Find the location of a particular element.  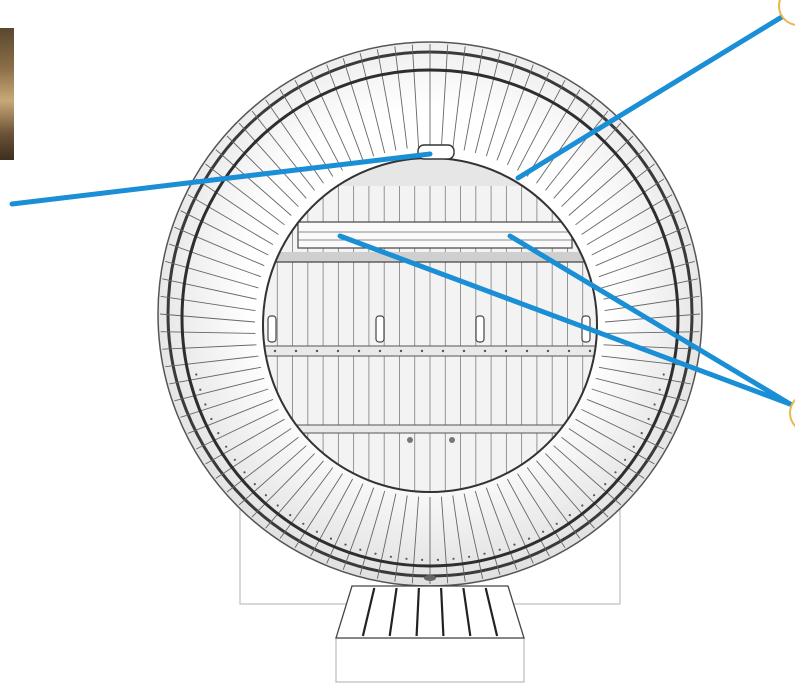

entry-steps is located at coordinates (430, 634).